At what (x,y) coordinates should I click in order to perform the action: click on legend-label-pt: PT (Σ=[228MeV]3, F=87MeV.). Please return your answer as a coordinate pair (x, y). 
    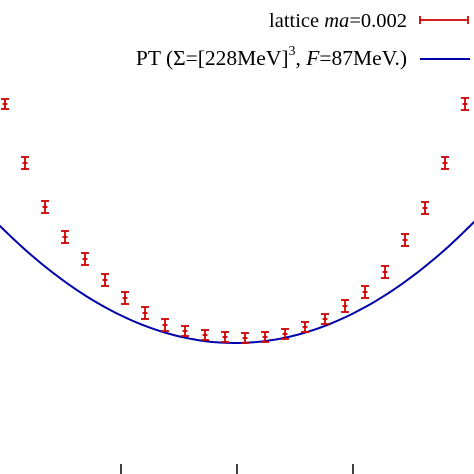
    Looking at the image, I should click on (271, 57).